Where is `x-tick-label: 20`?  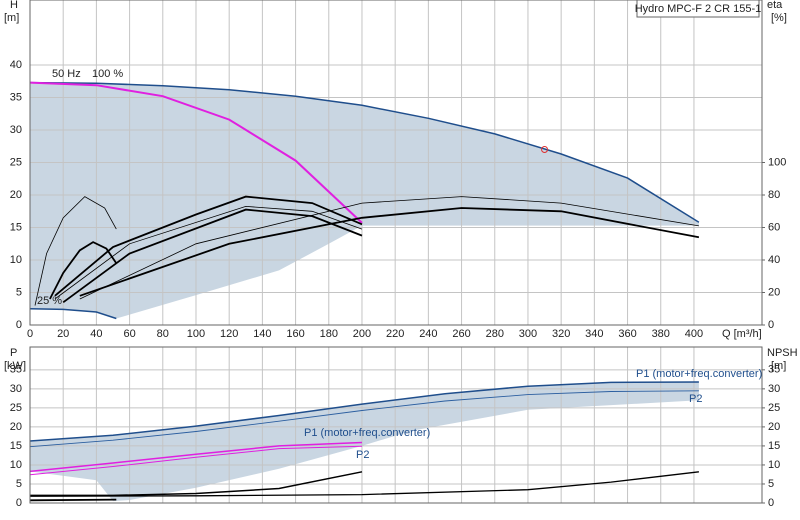
x-tick-label: 20 is located at coordinates (63, 334).